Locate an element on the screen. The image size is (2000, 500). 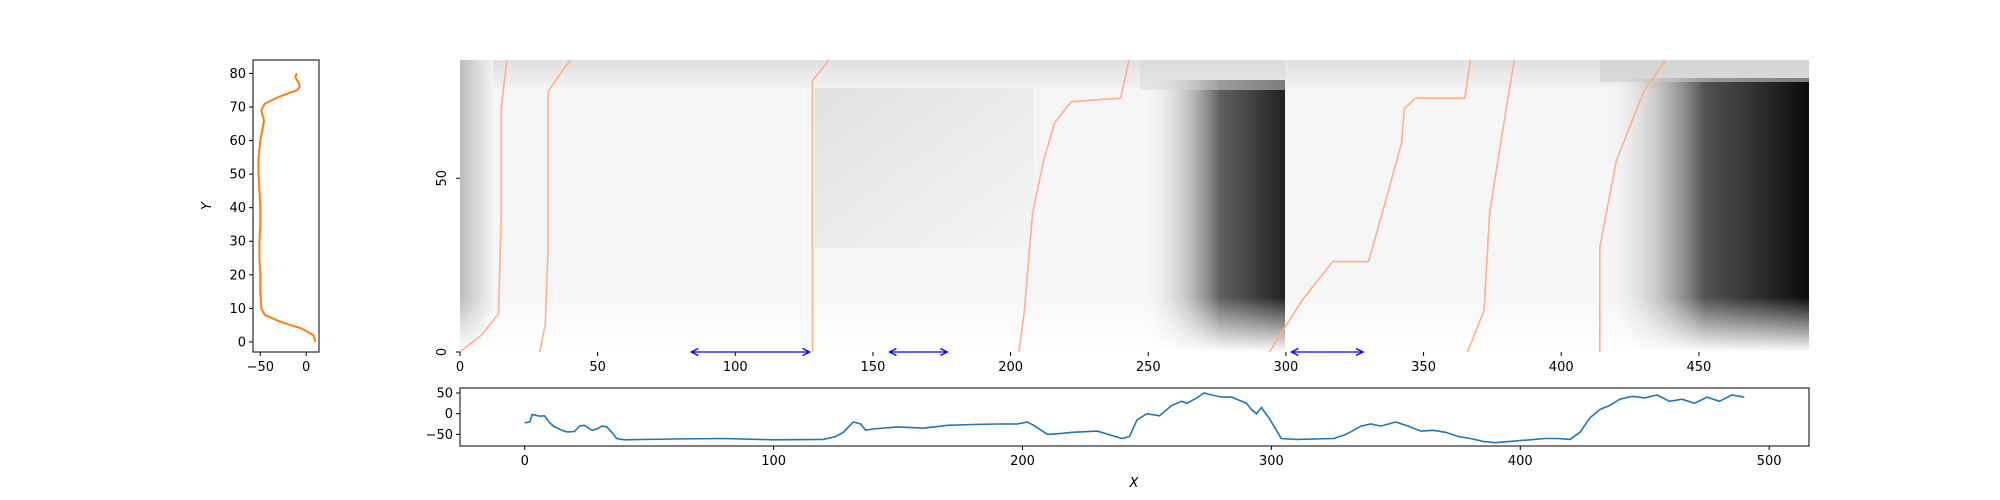
left-ytick-label: 80 is located at coordinates (237, 74).